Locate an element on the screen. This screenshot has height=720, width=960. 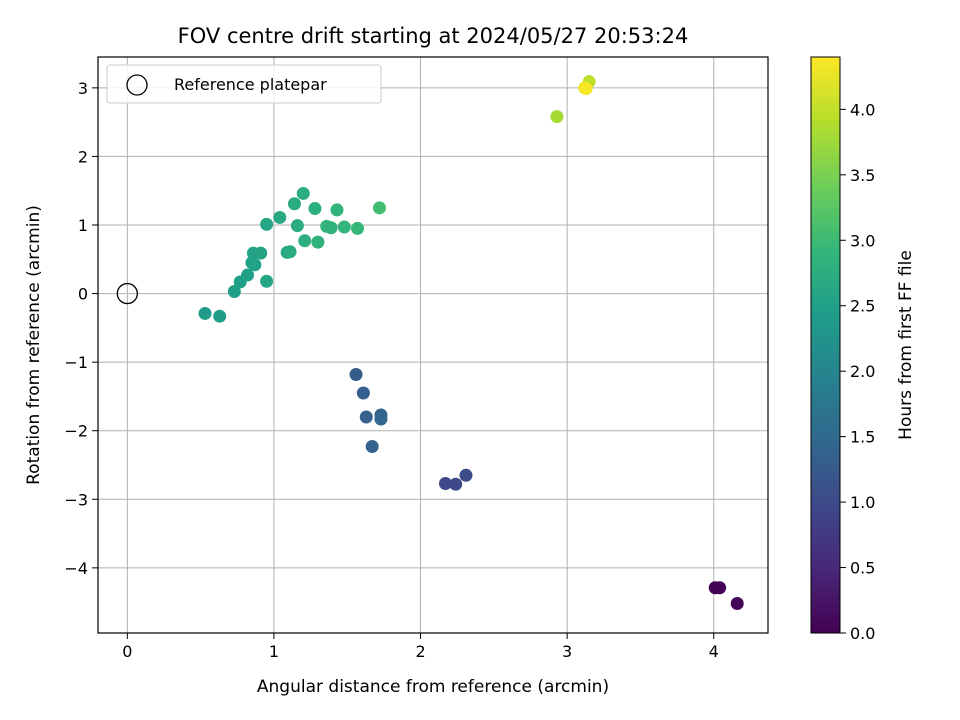
colorbar-ticks: 0.0 0.5 1.0 1.5 2.0 2.5 3.0 3.5 4.0 is located at coordinates (857, 371).